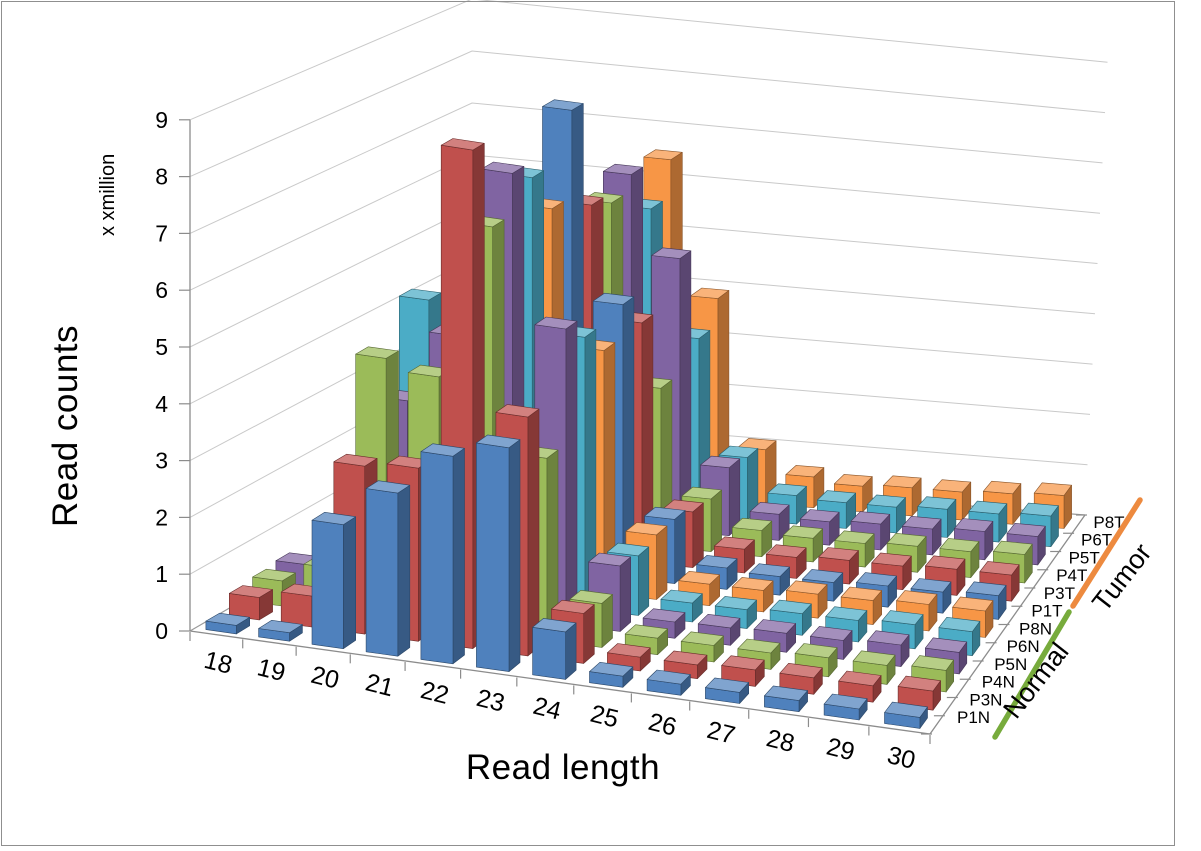  I want to click on y-tick-label-9: 9, so click(161, 120).